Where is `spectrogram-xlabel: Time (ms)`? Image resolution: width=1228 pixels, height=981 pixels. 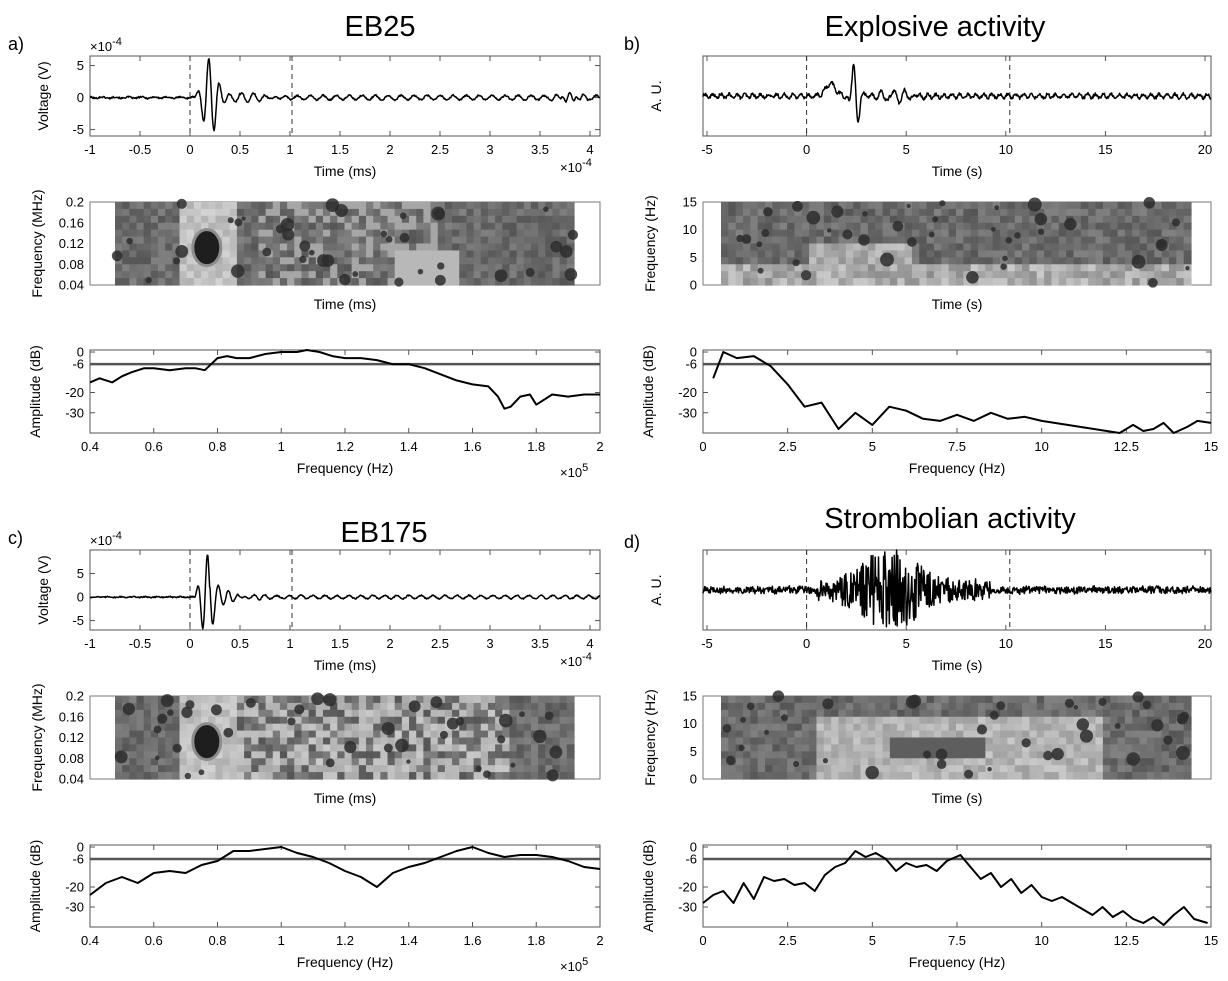
spectrogram-xlabel: Time (ms) is located at coordinates (345, 304).